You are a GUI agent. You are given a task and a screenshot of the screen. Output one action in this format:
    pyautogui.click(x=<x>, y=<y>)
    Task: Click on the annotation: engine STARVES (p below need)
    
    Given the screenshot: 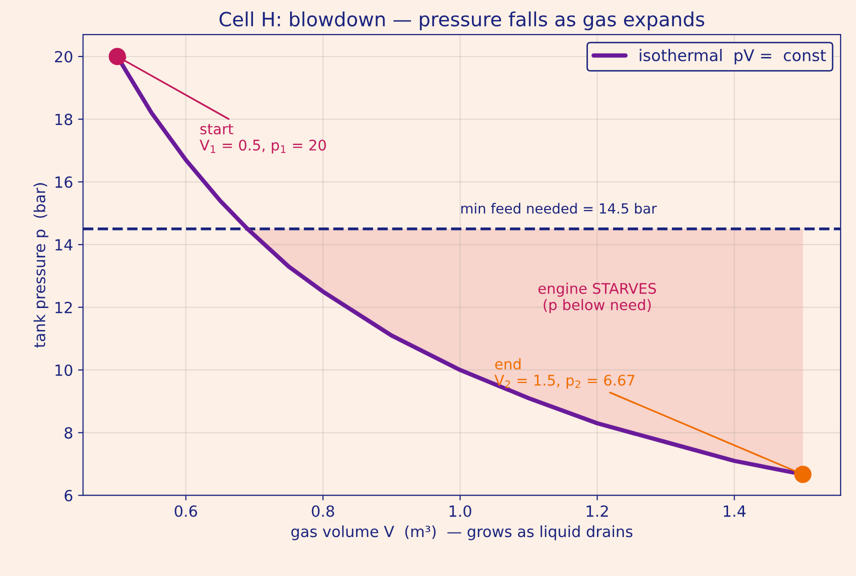 What is the action you would take?
    pyautogui.click(x=597, y=298)
    